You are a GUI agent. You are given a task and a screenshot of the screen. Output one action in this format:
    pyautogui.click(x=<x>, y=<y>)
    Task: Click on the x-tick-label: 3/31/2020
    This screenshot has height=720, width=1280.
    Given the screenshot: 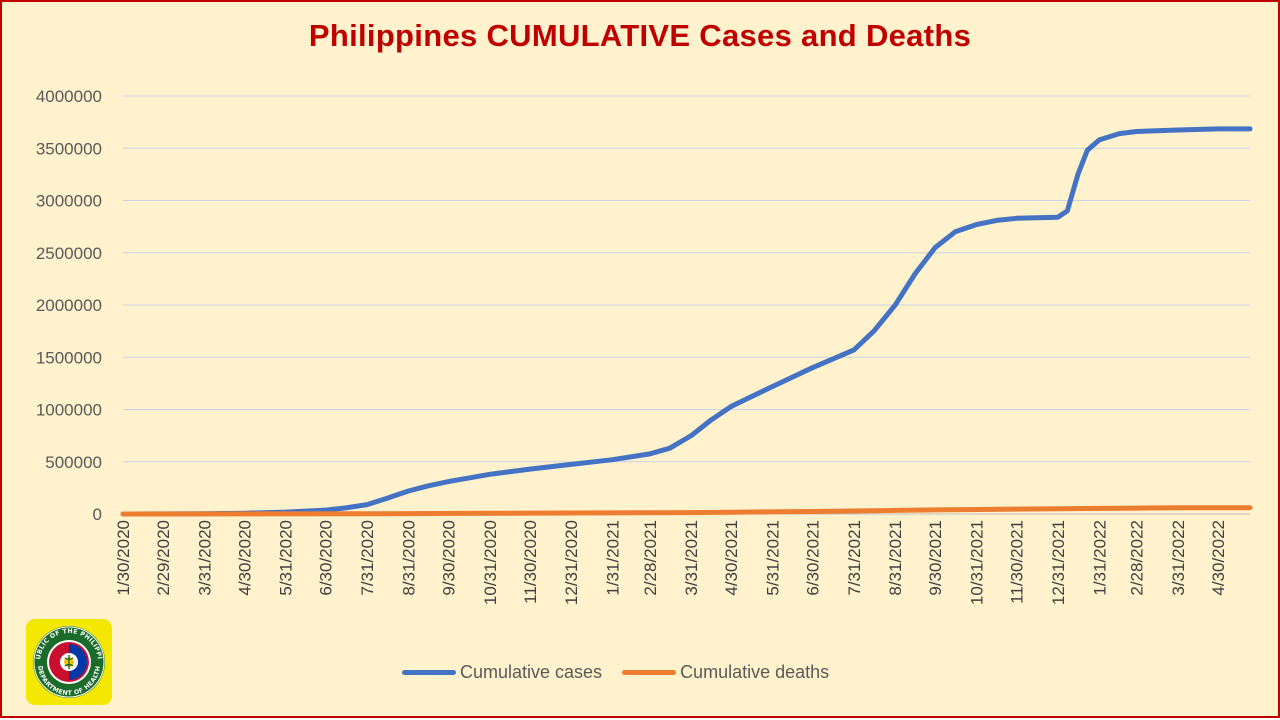 What is the action you would take?
    pyautogui.click(x=204, y=558)
    